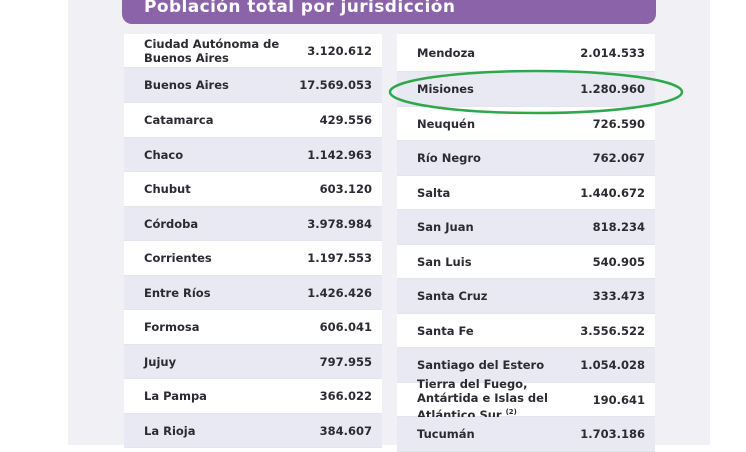 Image resolution: width=746 pixels, height=452 pixels. What do you see at coordinates (339, 292) in the screenshot?
I see `population-value: 1.426.426` at bounding box center [339, 292].